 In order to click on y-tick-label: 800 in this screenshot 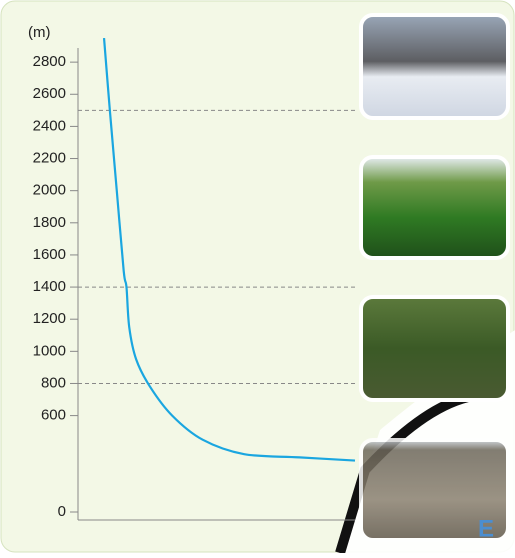, I will do `click(53, 382)`.